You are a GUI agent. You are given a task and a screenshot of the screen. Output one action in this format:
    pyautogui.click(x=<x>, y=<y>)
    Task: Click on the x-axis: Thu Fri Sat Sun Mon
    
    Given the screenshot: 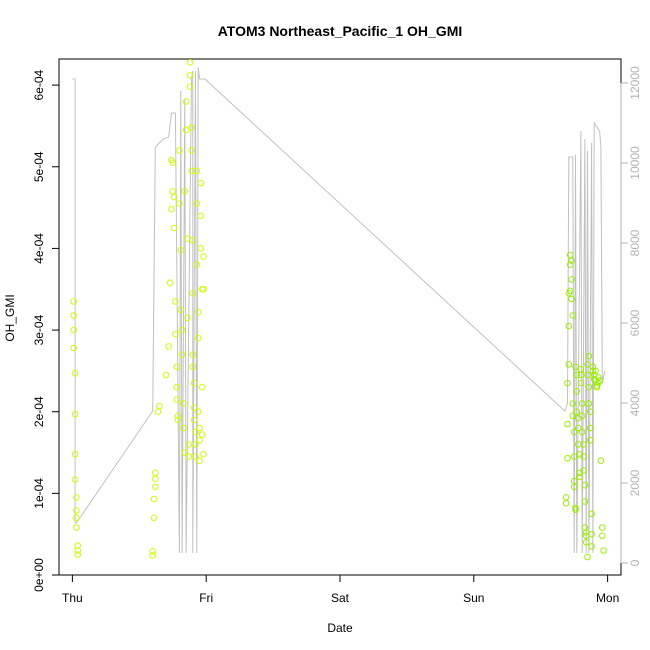 What is the action you would take?
    pyautogui.click(x=340, y=589)
    